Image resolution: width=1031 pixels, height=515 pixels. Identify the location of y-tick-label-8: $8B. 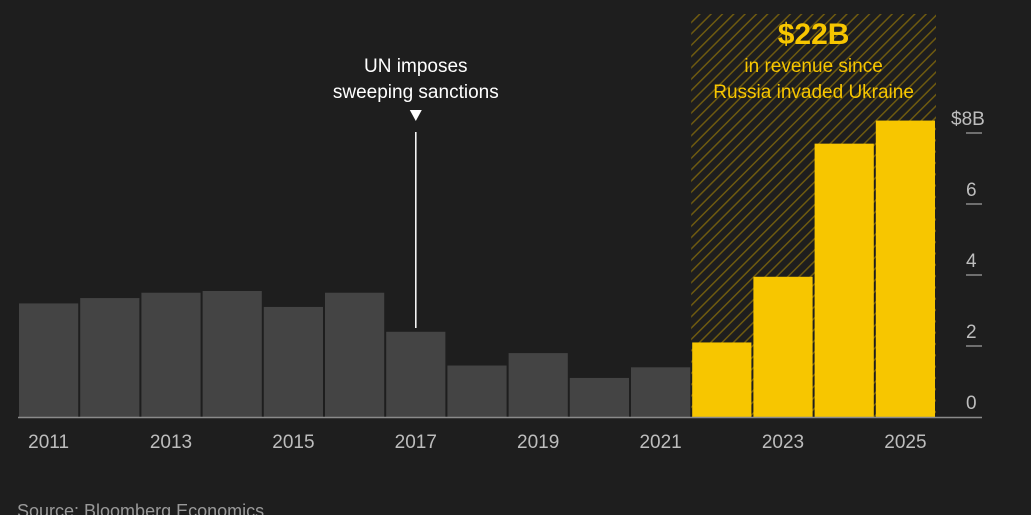
(968, 119).